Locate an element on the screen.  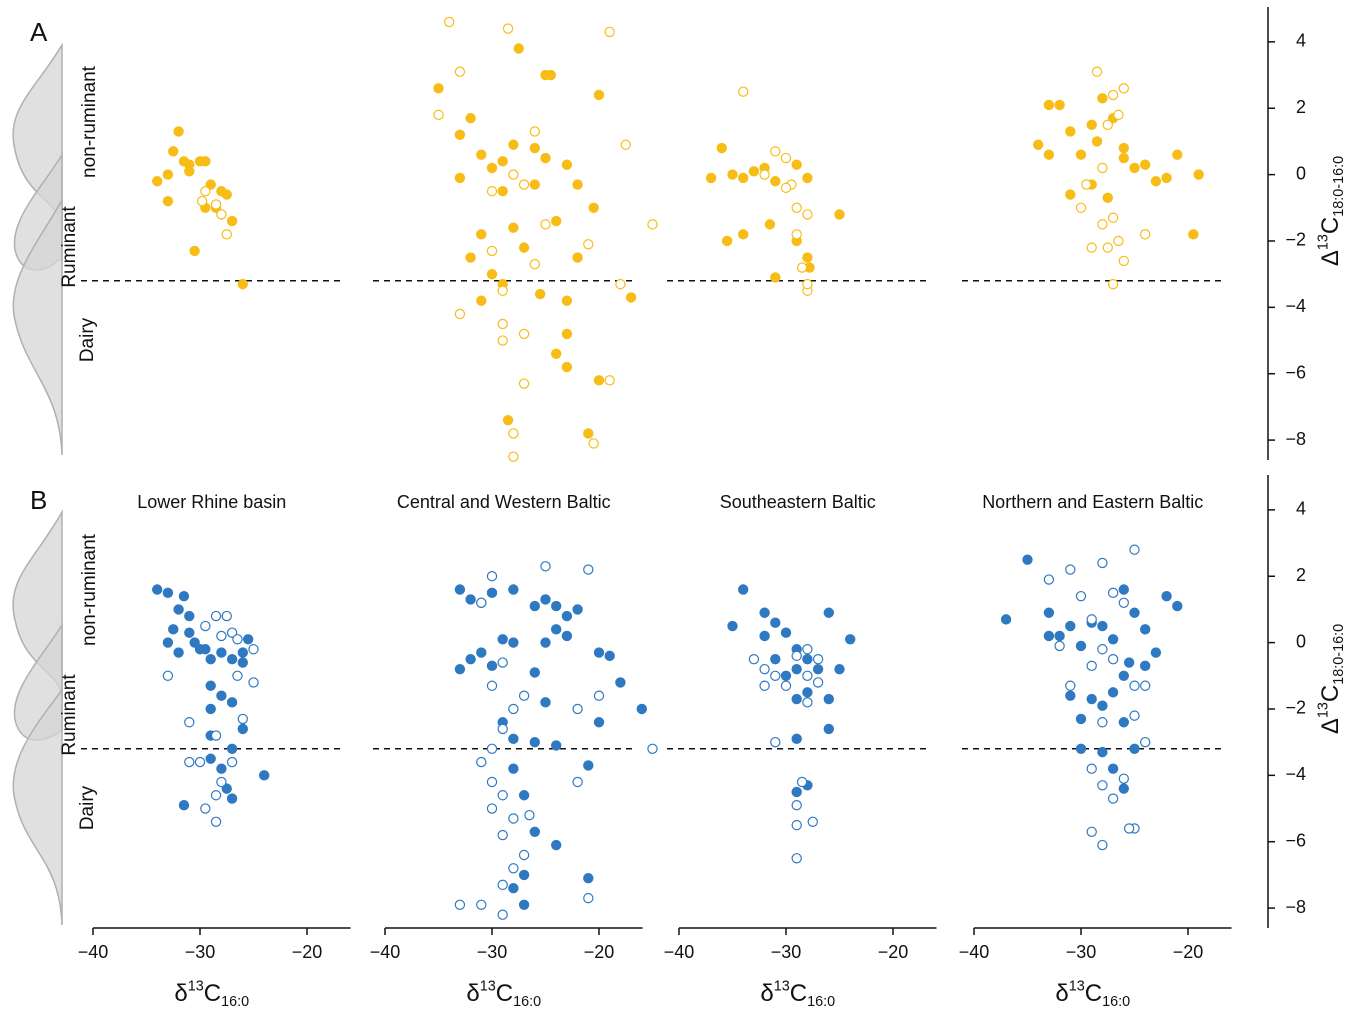
region-label: Ruminant is located at coordinates (69, 247).